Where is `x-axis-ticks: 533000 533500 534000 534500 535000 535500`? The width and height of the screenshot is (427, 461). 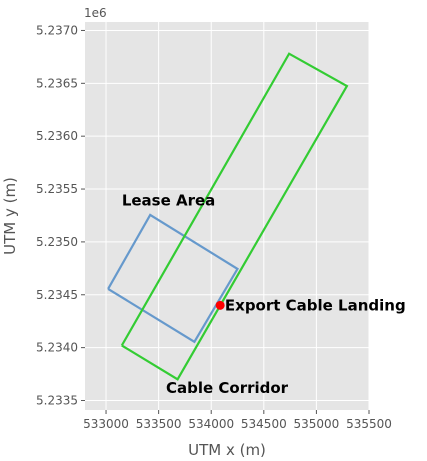 x-axis-ticks: 533000 533500 534000 534500 535000 535500 is located at coordinates (237, 420).